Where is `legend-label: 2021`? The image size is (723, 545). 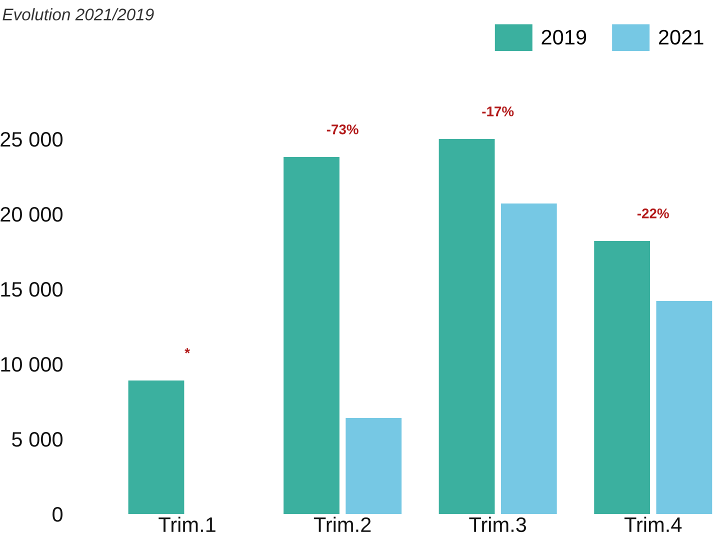
legend-label: 2021 is located at coordinates (681, 37).